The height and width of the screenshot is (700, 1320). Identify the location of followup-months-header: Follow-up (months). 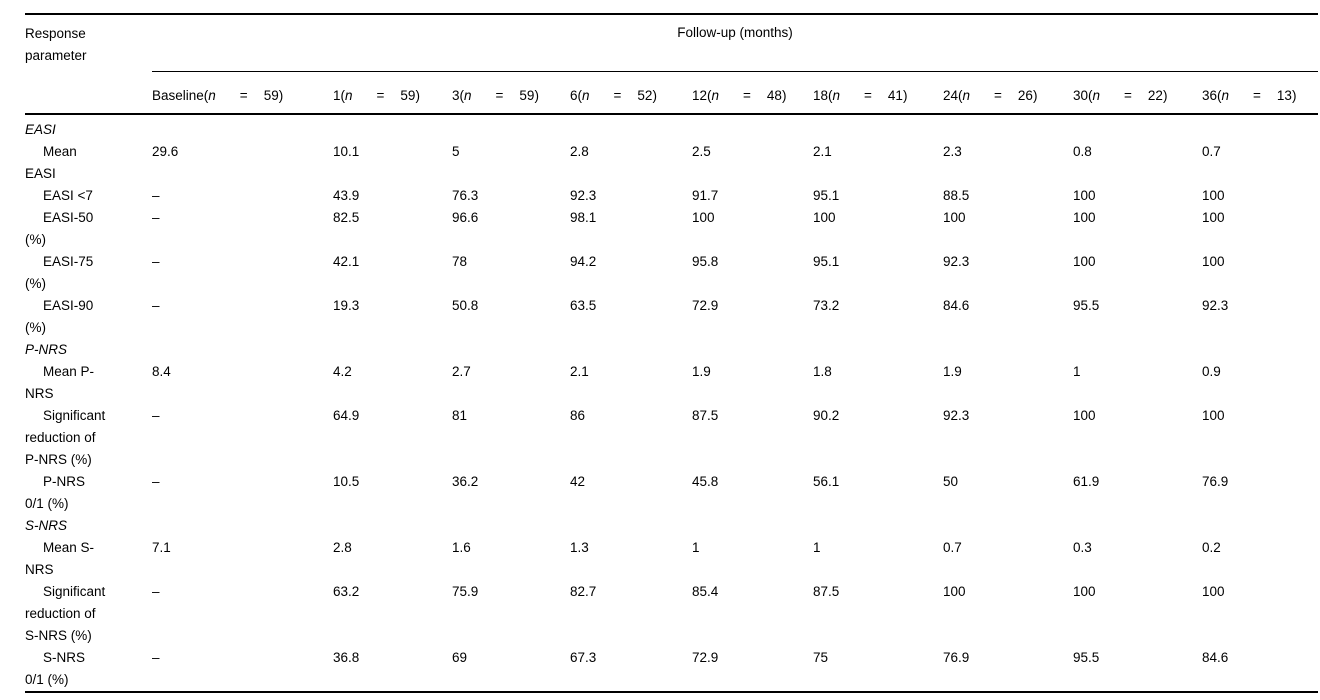
(735, 43).